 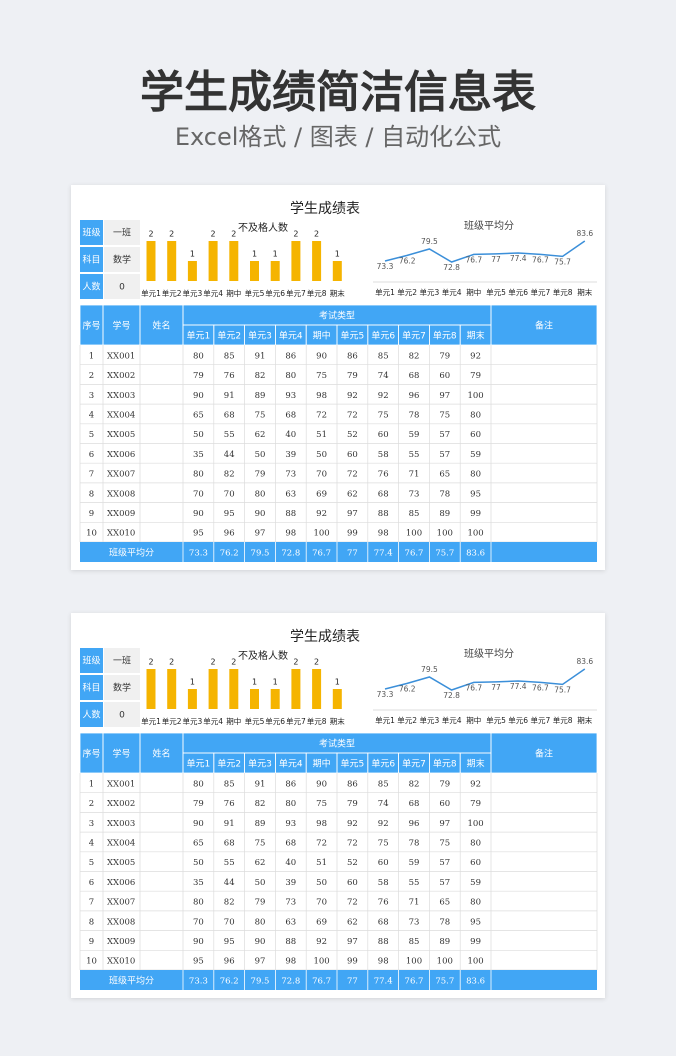 What do you see at coordinates (544, 754) in the screenshot?
I see `header-label: 备注` at bounding box center [544, 754].